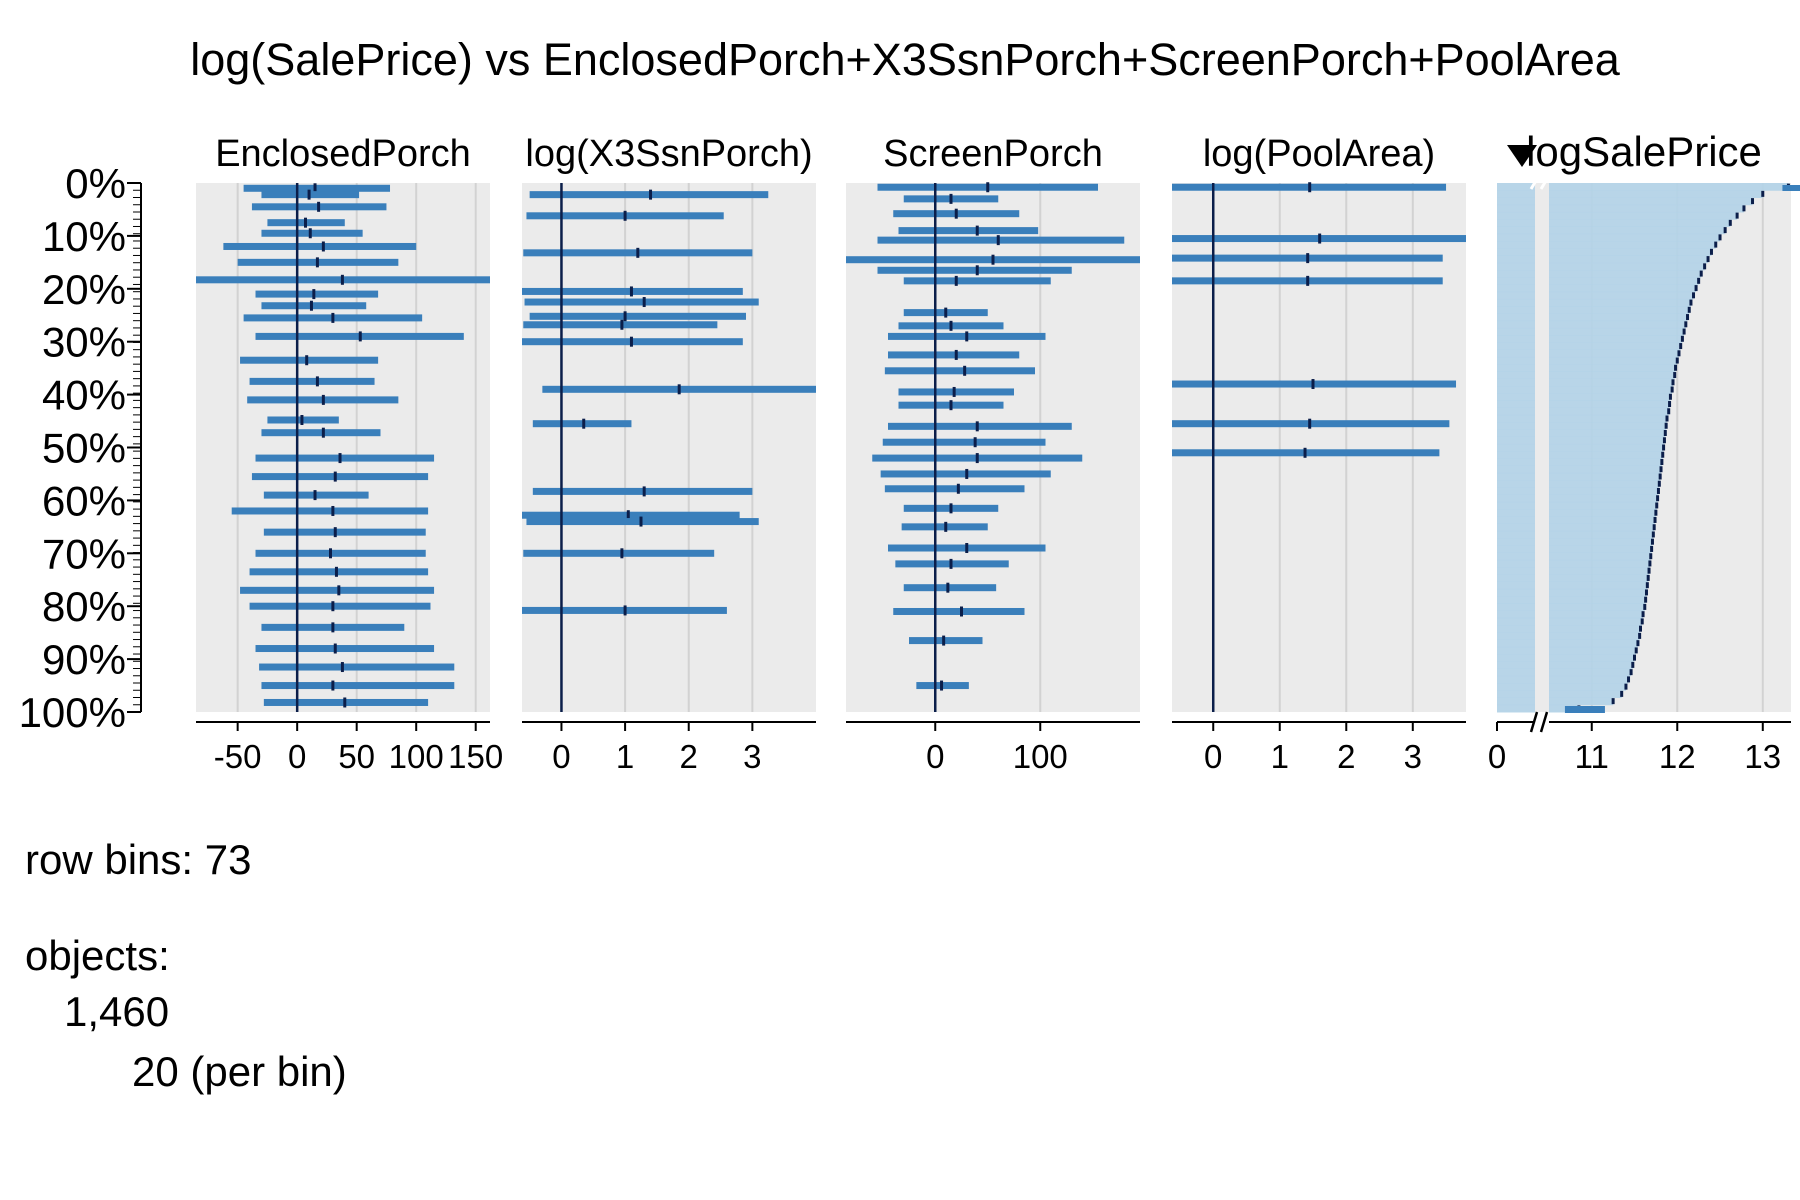  What do you see at coordinates (1040, 756) in the screenshot?
I see `x-tick-label: 100` at bounding box center [1040, 756].